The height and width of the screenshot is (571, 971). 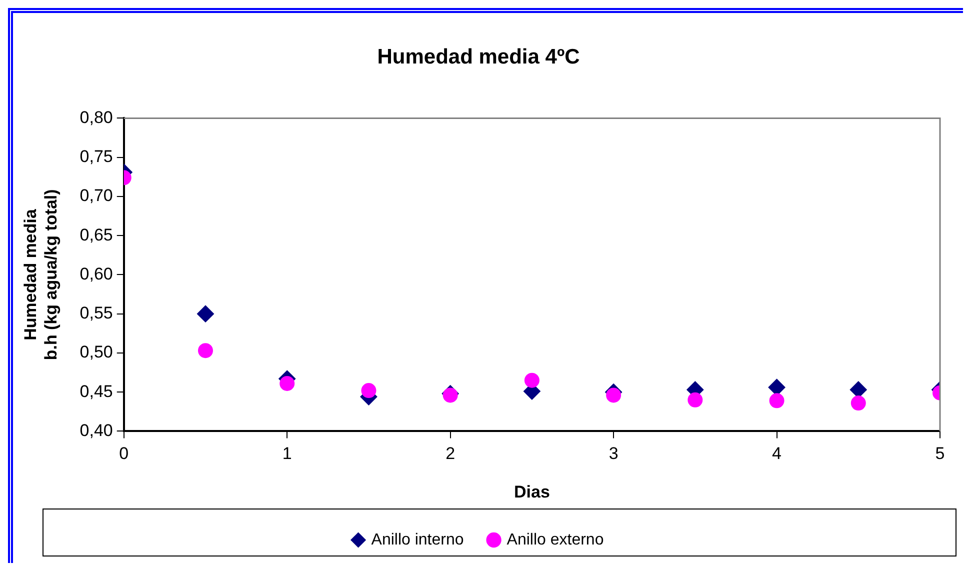 I want to click on chart-title: Humedad media 4ºC, so click(x=478, y=56).